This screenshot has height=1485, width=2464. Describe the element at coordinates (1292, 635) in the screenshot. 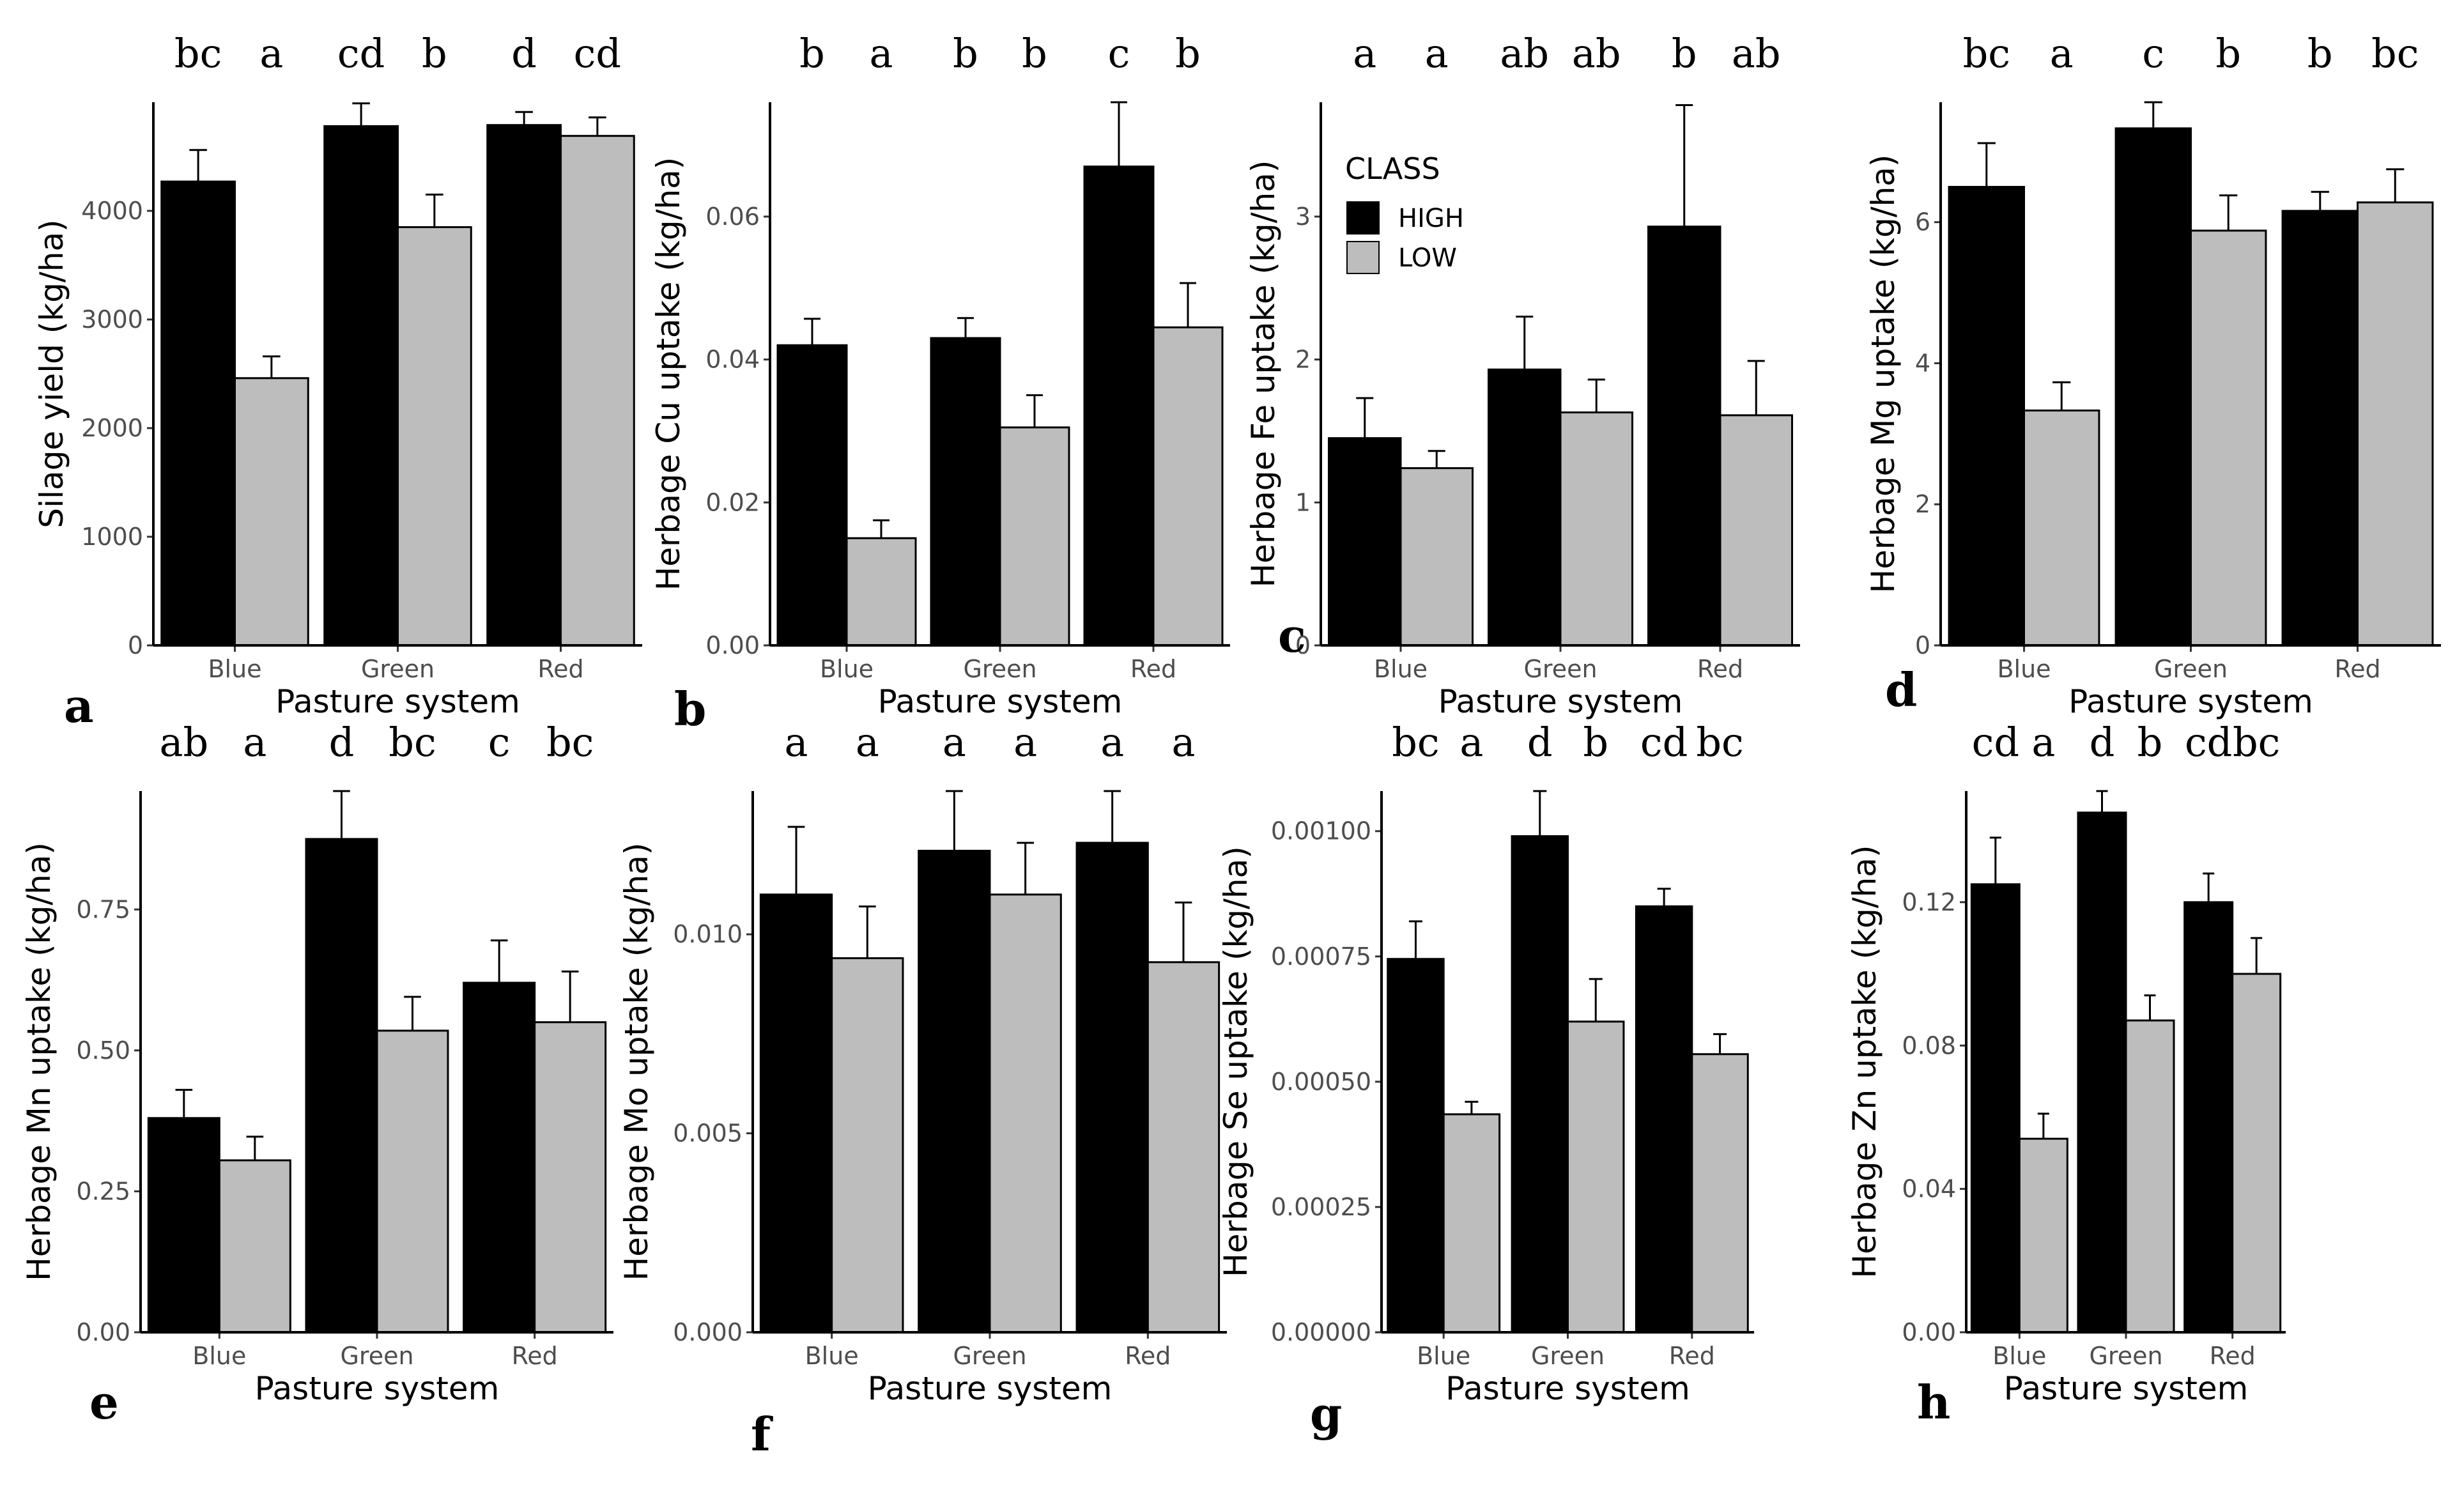

I see `panel-letter: c` at that location.